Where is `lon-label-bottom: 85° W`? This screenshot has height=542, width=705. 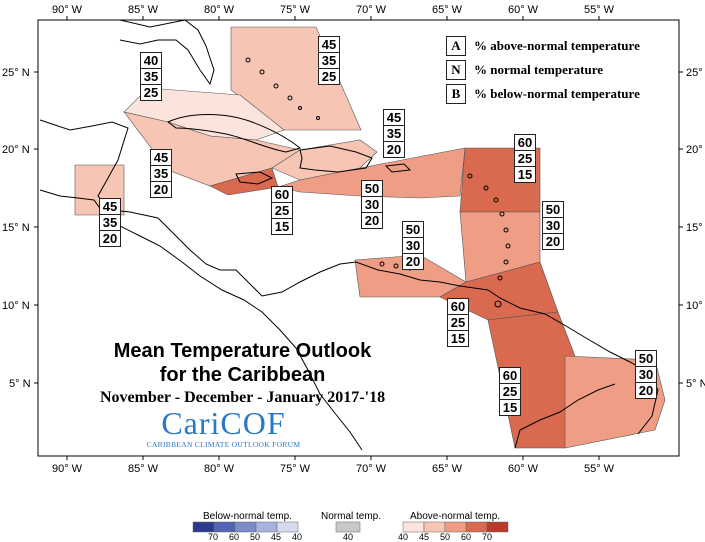 lon-label-bottom: 85° W is located at coordinates (143, 469).